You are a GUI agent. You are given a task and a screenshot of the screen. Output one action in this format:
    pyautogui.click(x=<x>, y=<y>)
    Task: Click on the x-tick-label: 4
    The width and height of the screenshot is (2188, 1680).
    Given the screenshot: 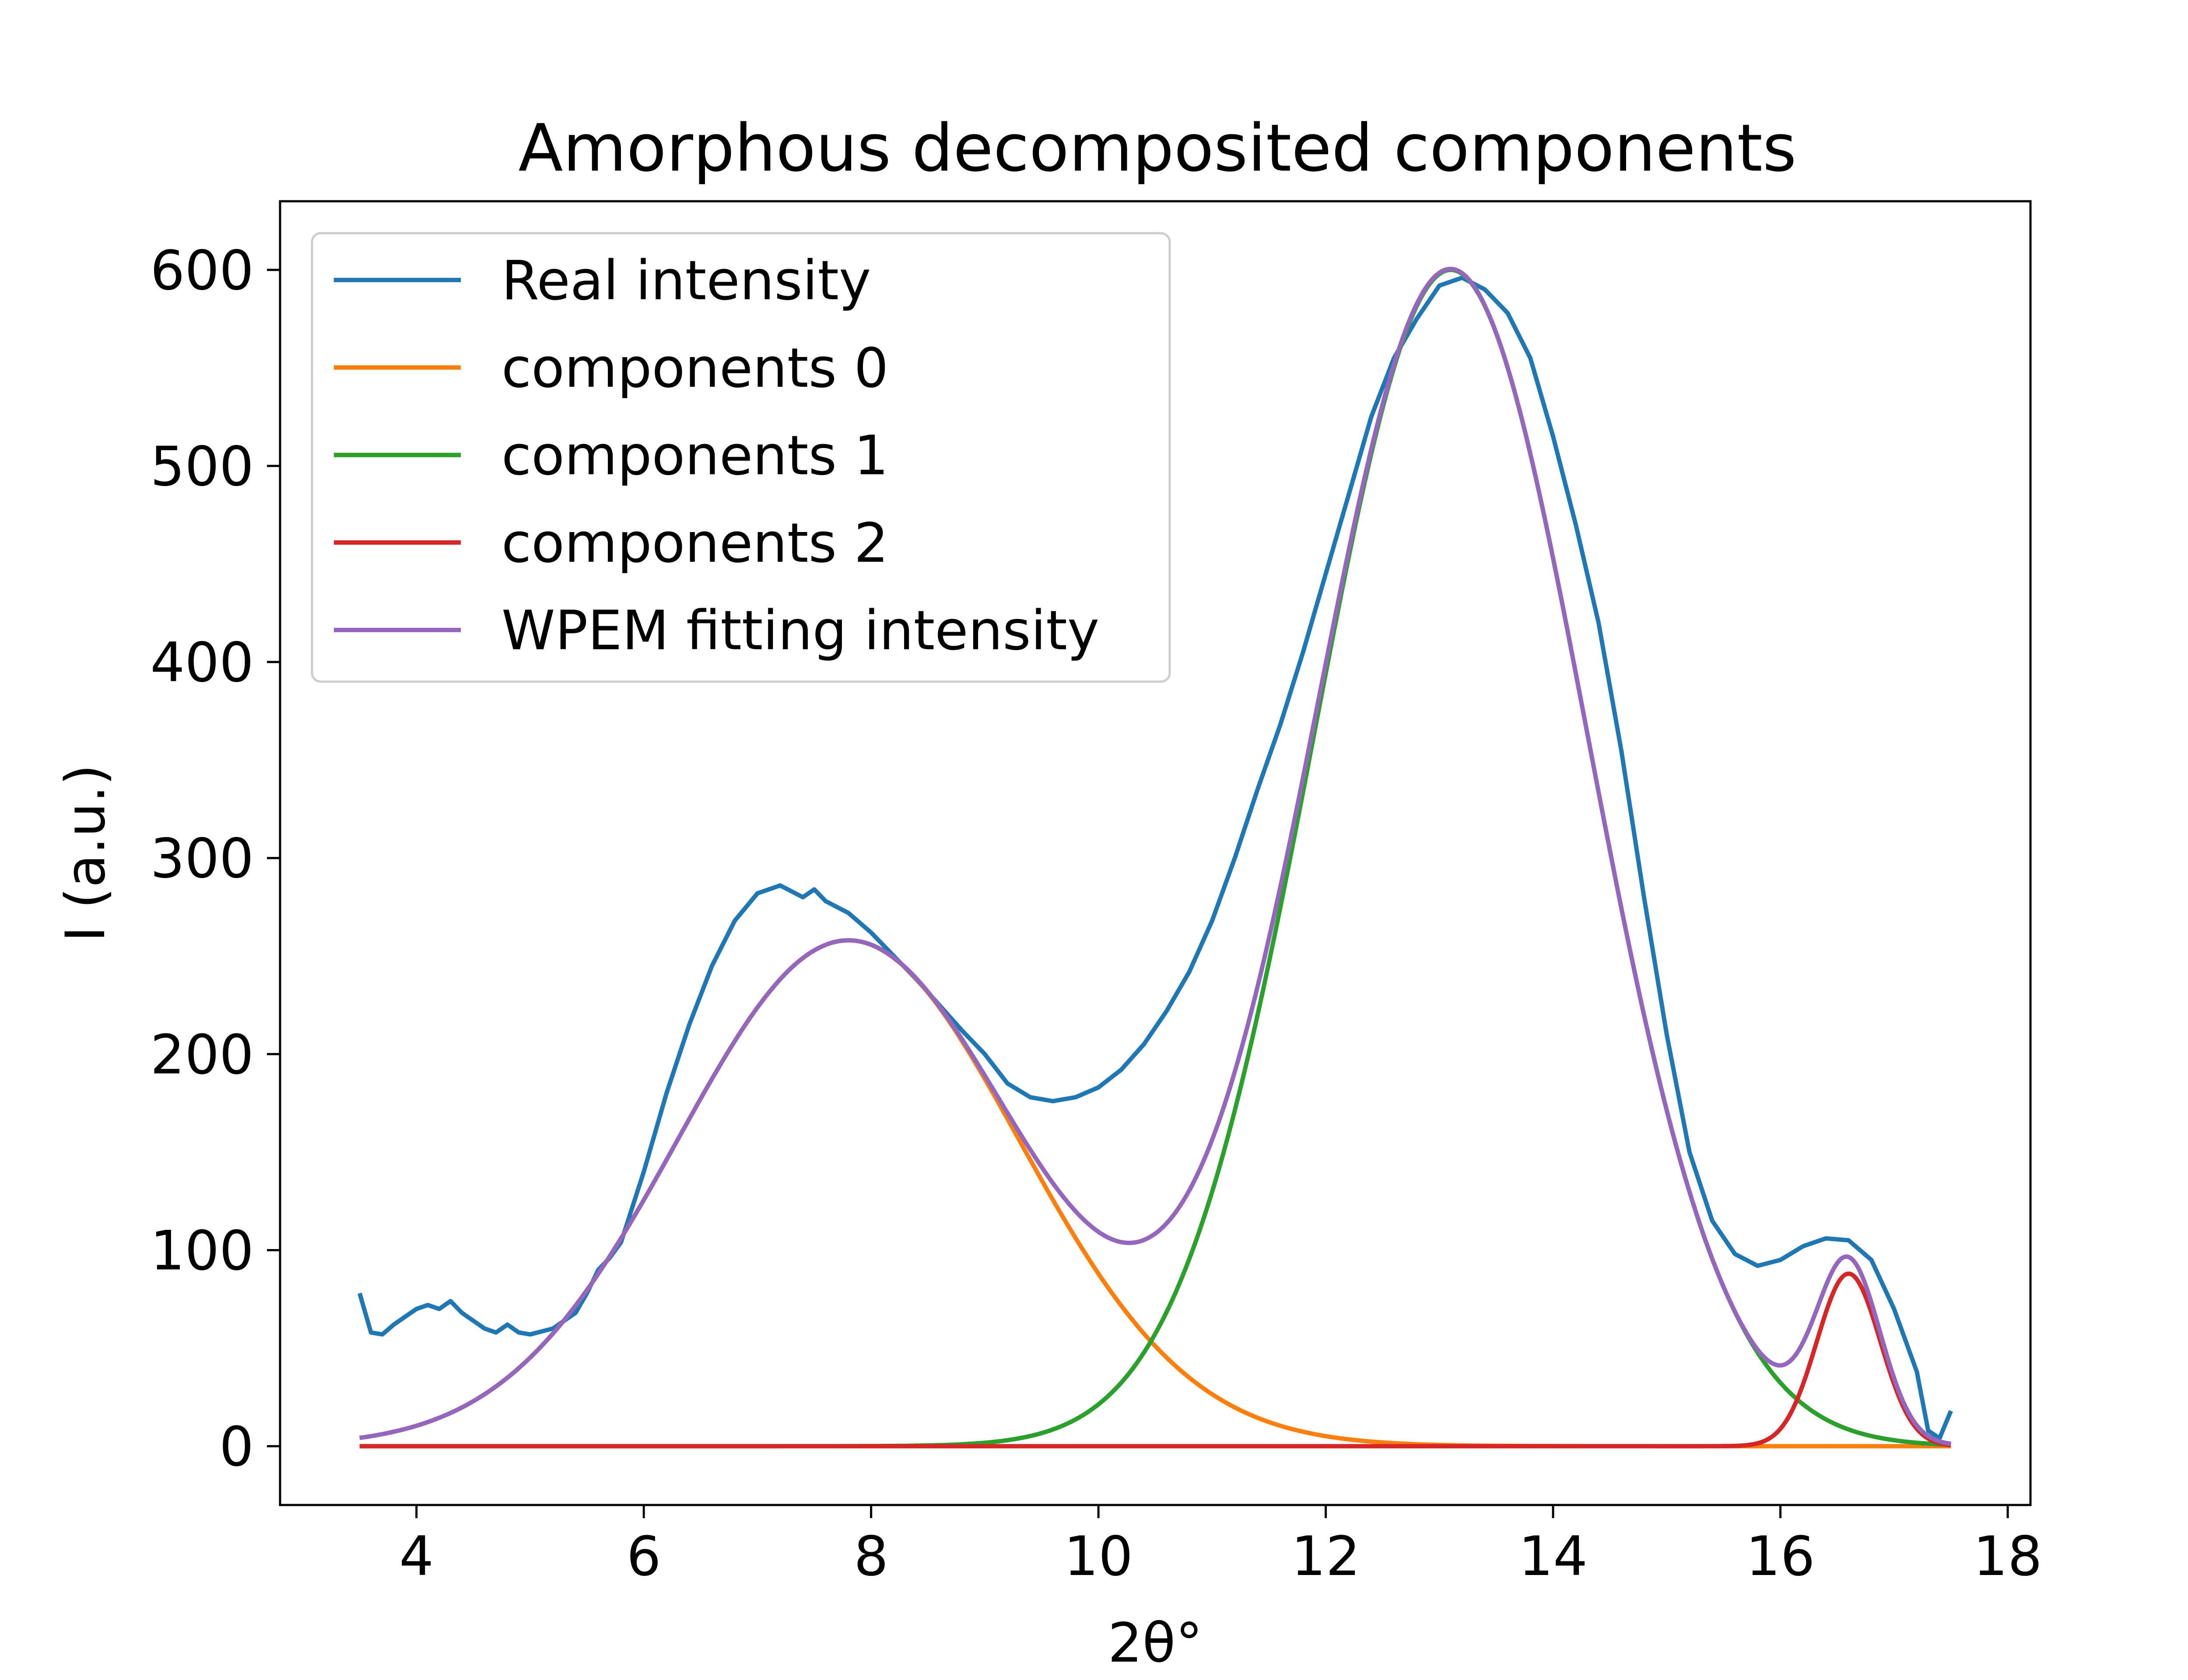 What is the action you would take?
    pyautogui.click(x=416, y=1556)
    